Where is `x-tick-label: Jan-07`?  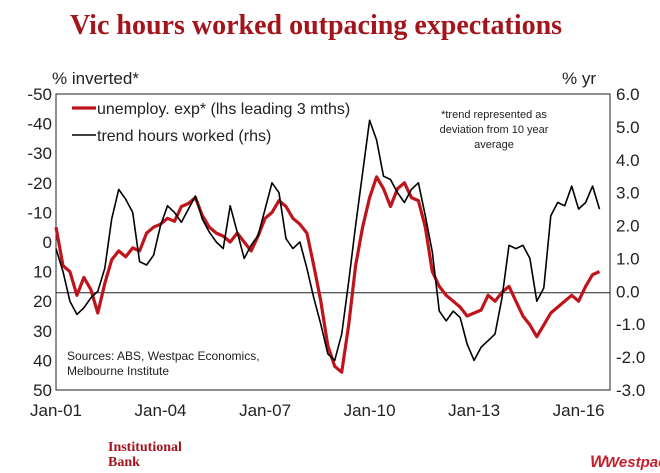 x-tick-label: Jan-07 is located at coordinates (265, 410).